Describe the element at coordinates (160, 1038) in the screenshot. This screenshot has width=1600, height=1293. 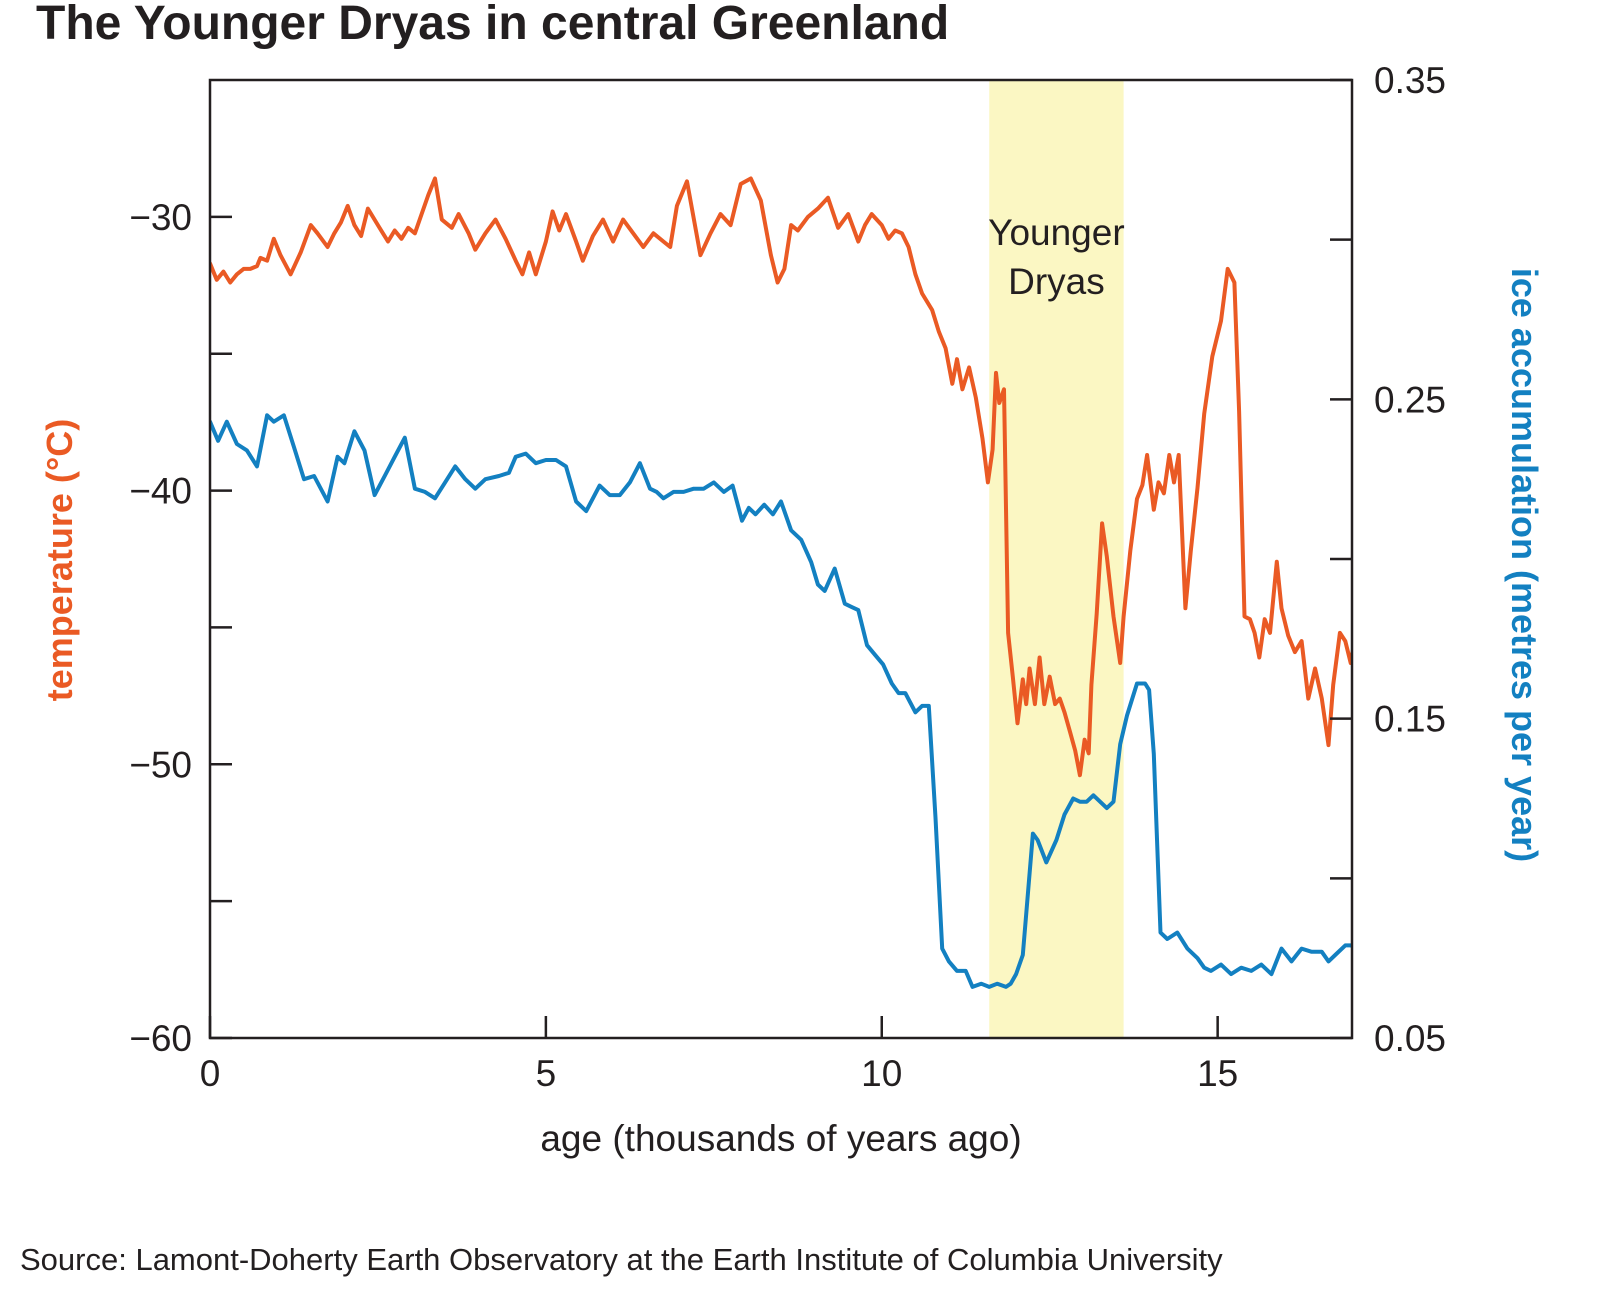
I see `y-left-tick-label: −60` at that location.